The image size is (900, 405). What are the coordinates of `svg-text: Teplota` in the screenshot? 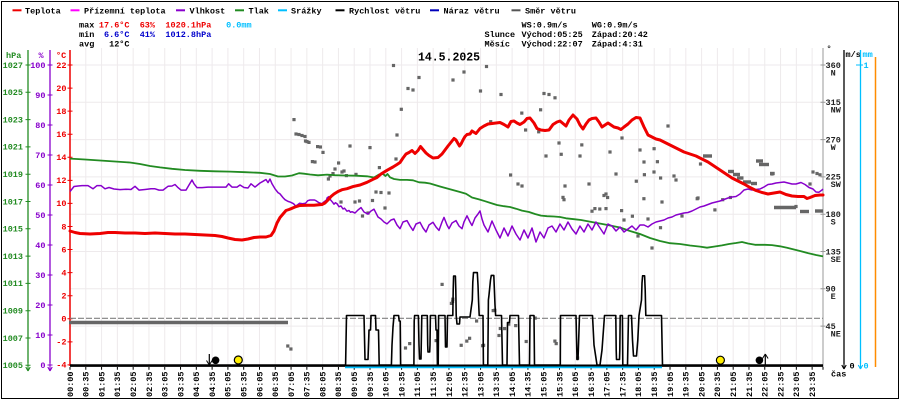 It's located at (43, 12).